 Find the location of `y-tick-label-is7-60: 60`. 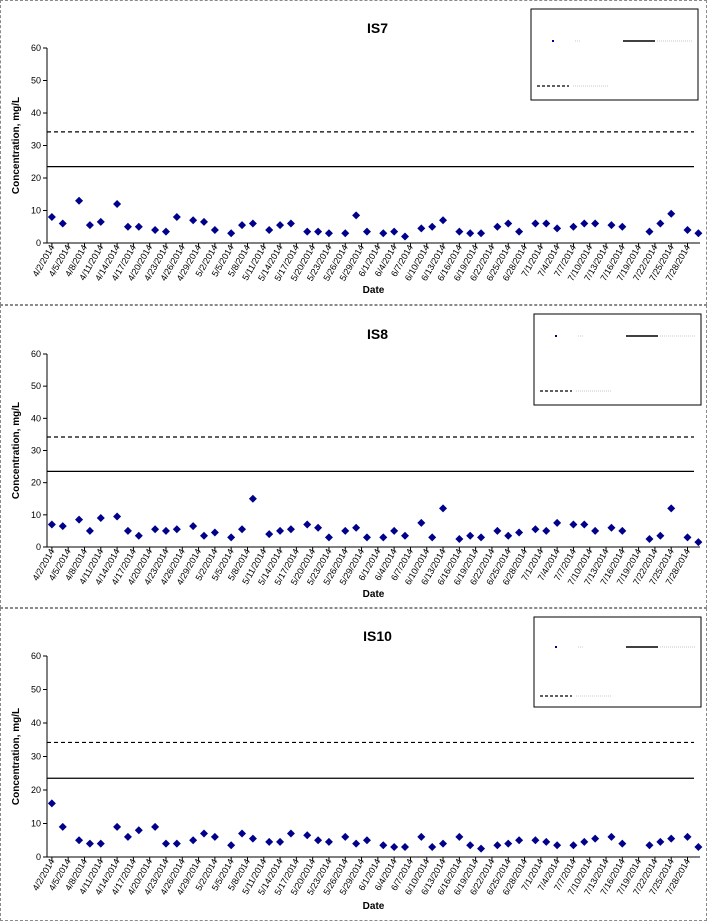

y-tick-label-is7-60: 60 is located at coordinates (36, 48).